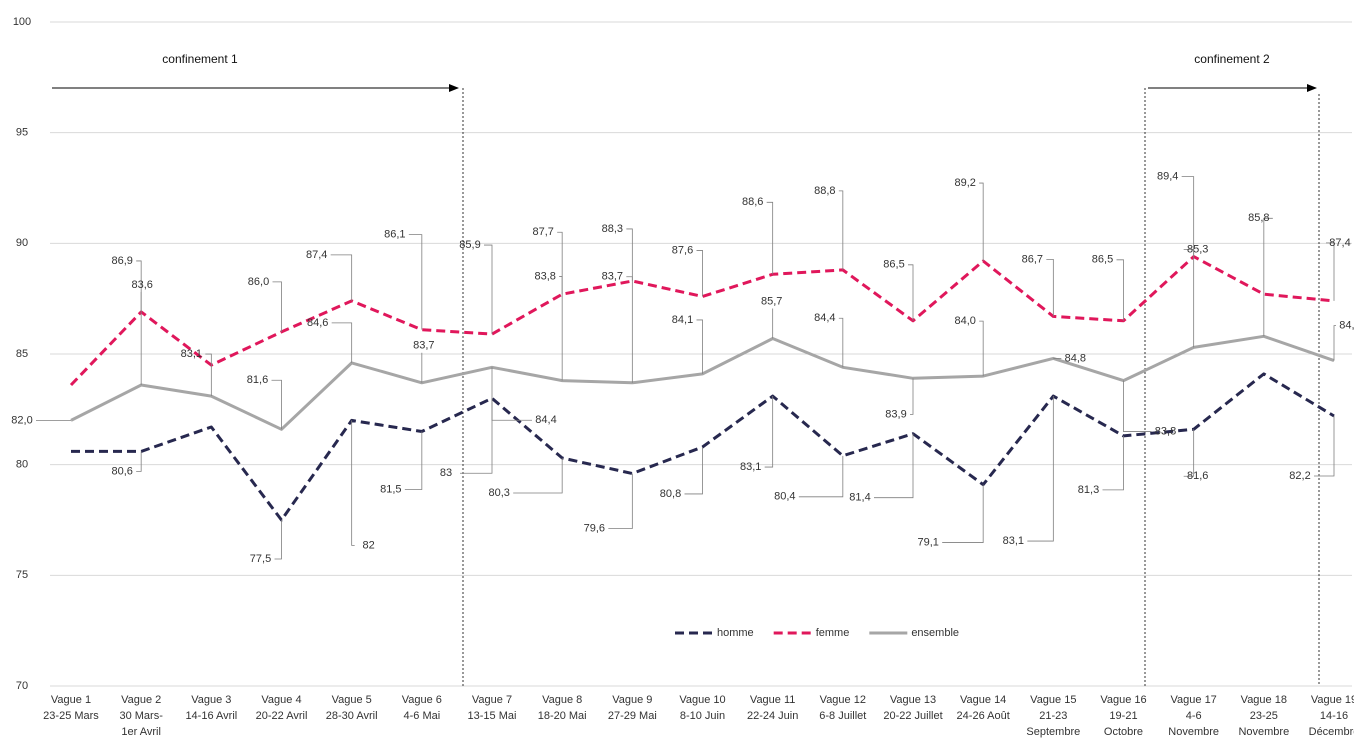 The image size is (1354, 752). Describe the element at coordinates (1088, 490) in the screenshot. I see `data-label: 81,3` at that location.